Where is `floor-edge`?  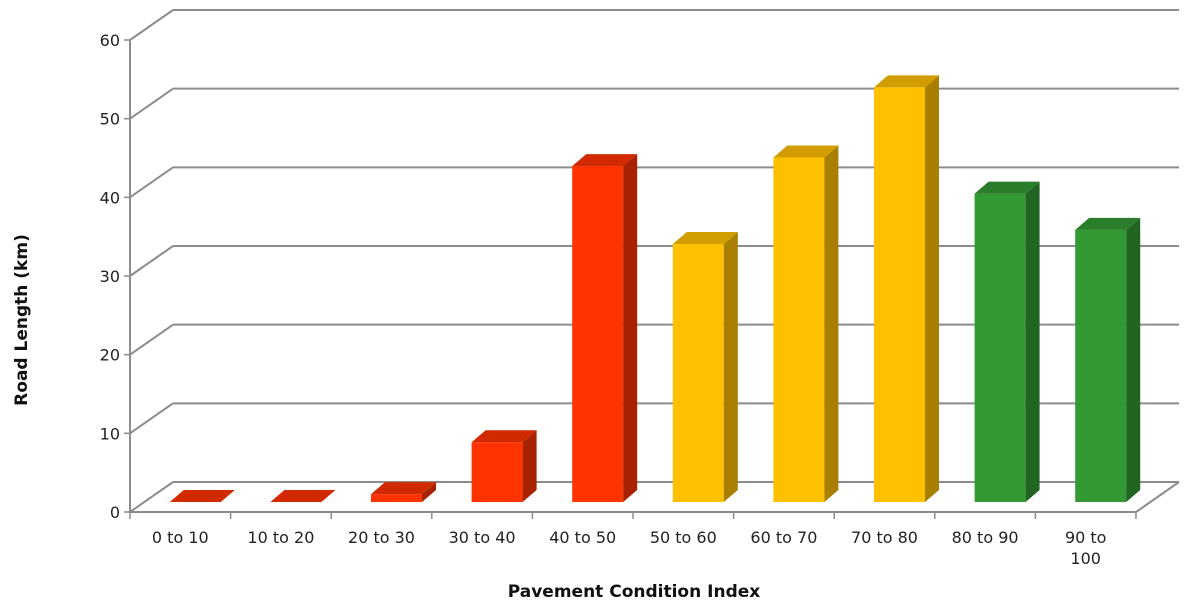 floor-edge is located at coordinates (1157, 497).